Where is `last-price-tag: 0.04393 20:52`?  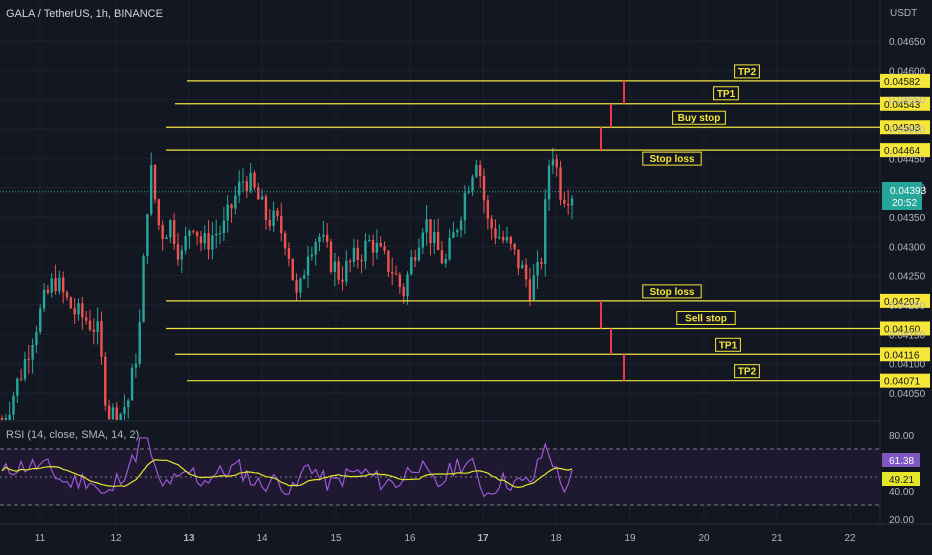
last-price-tag: 0.04393 20:52 is located at coordinates (904, 196).